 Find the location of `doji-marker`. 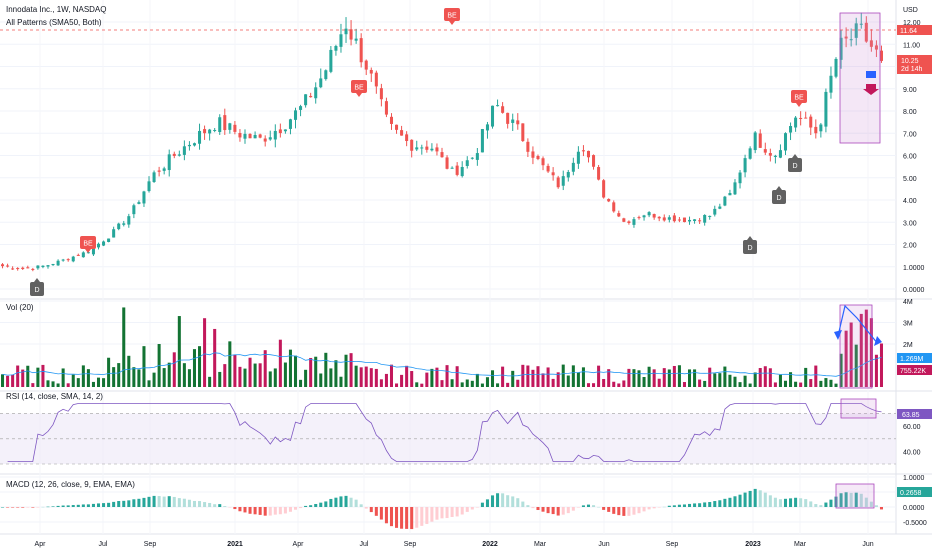

doji-marker is located at coordinates (750, 247).